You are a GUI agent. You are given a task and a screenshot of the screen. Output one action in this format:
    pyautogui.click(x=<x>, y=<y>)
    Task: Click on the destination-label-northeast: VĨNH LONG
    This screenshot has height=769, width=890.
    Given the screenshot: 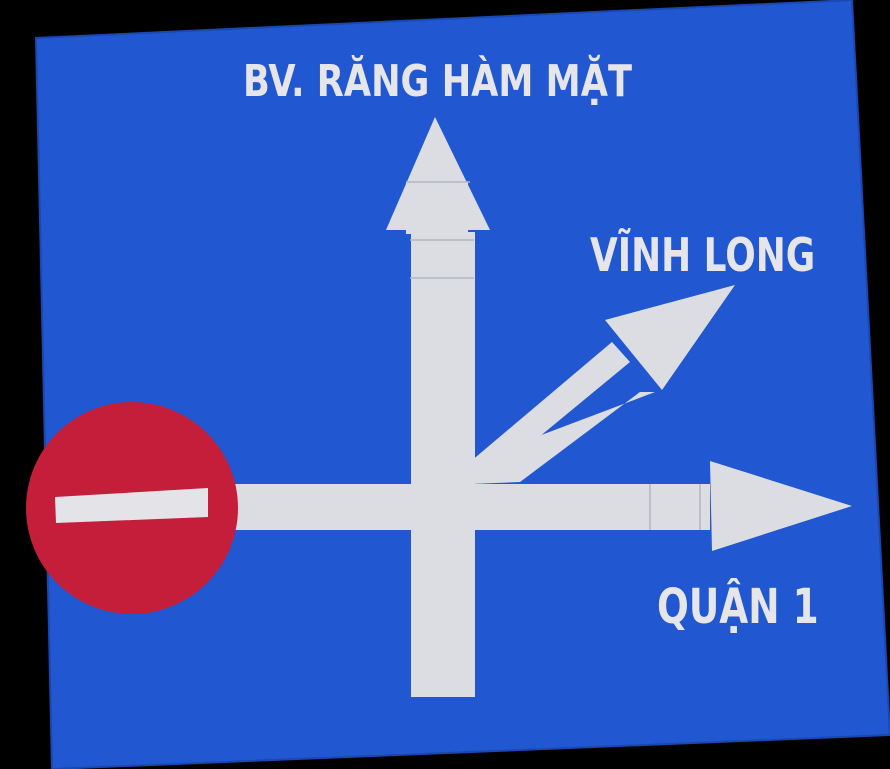 What is the action you would take?
    pyautogui.click(x=703, y=255)
    